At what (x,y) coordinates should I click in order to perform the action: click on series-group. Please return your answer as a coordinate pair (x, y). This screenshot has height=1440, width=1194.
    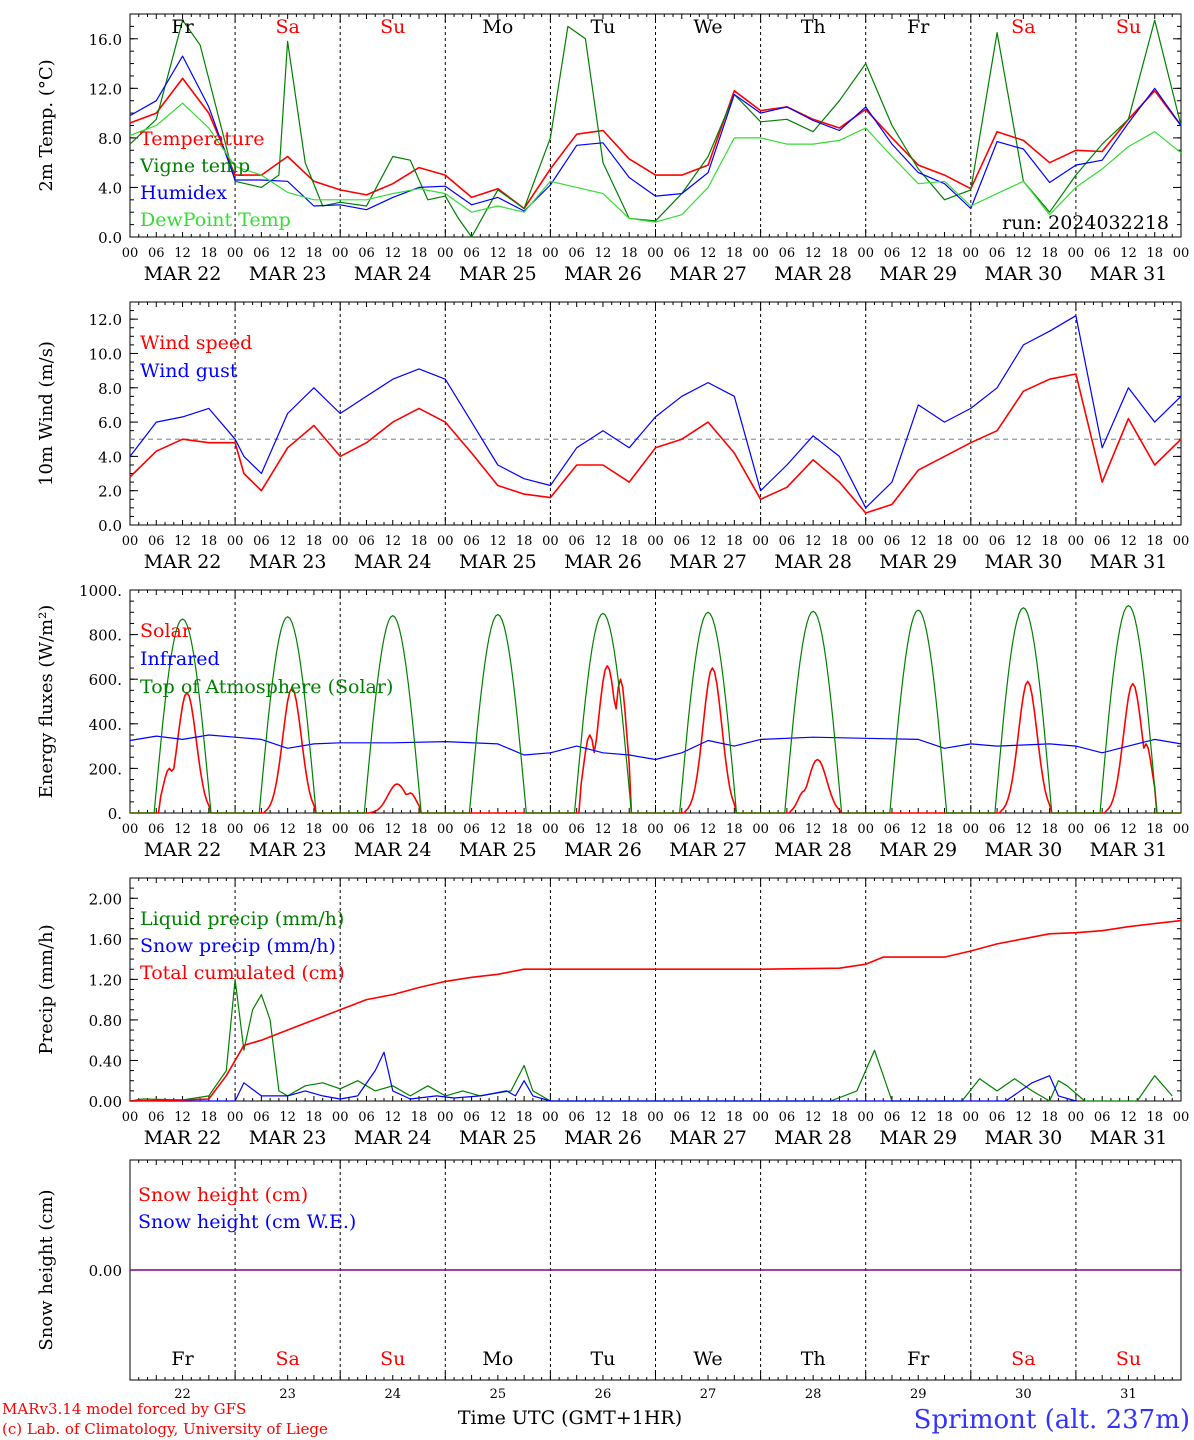
    Looking at the image, I should click on (655, 709).